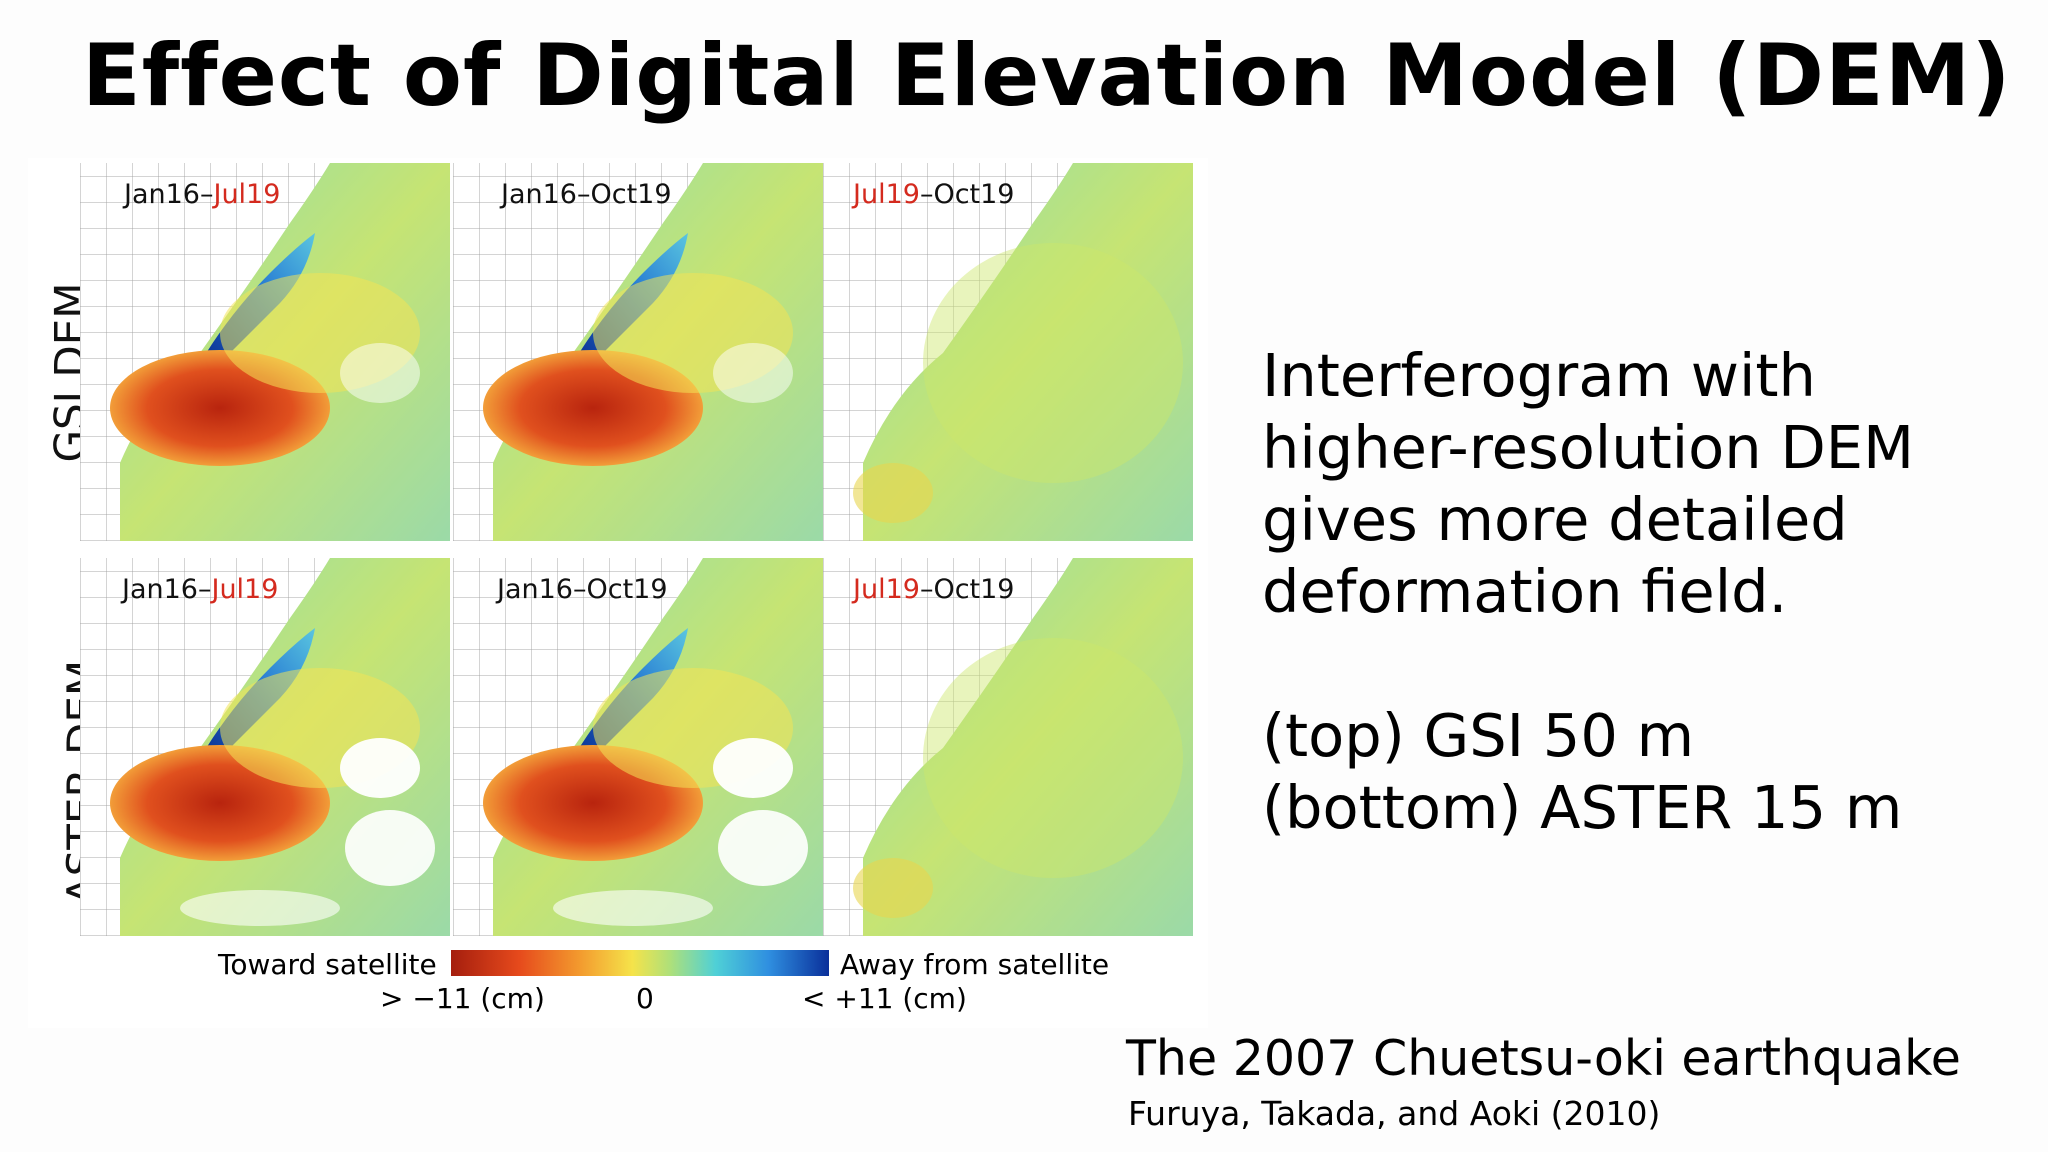 This screenshot has width=2048, height=1152. What do you see at coordinates (1543, 1058) in the screenshot?
I see `figure-caption: The 2007 Chuetsu-oki earthquake` at bounding box center [1543, 1058].